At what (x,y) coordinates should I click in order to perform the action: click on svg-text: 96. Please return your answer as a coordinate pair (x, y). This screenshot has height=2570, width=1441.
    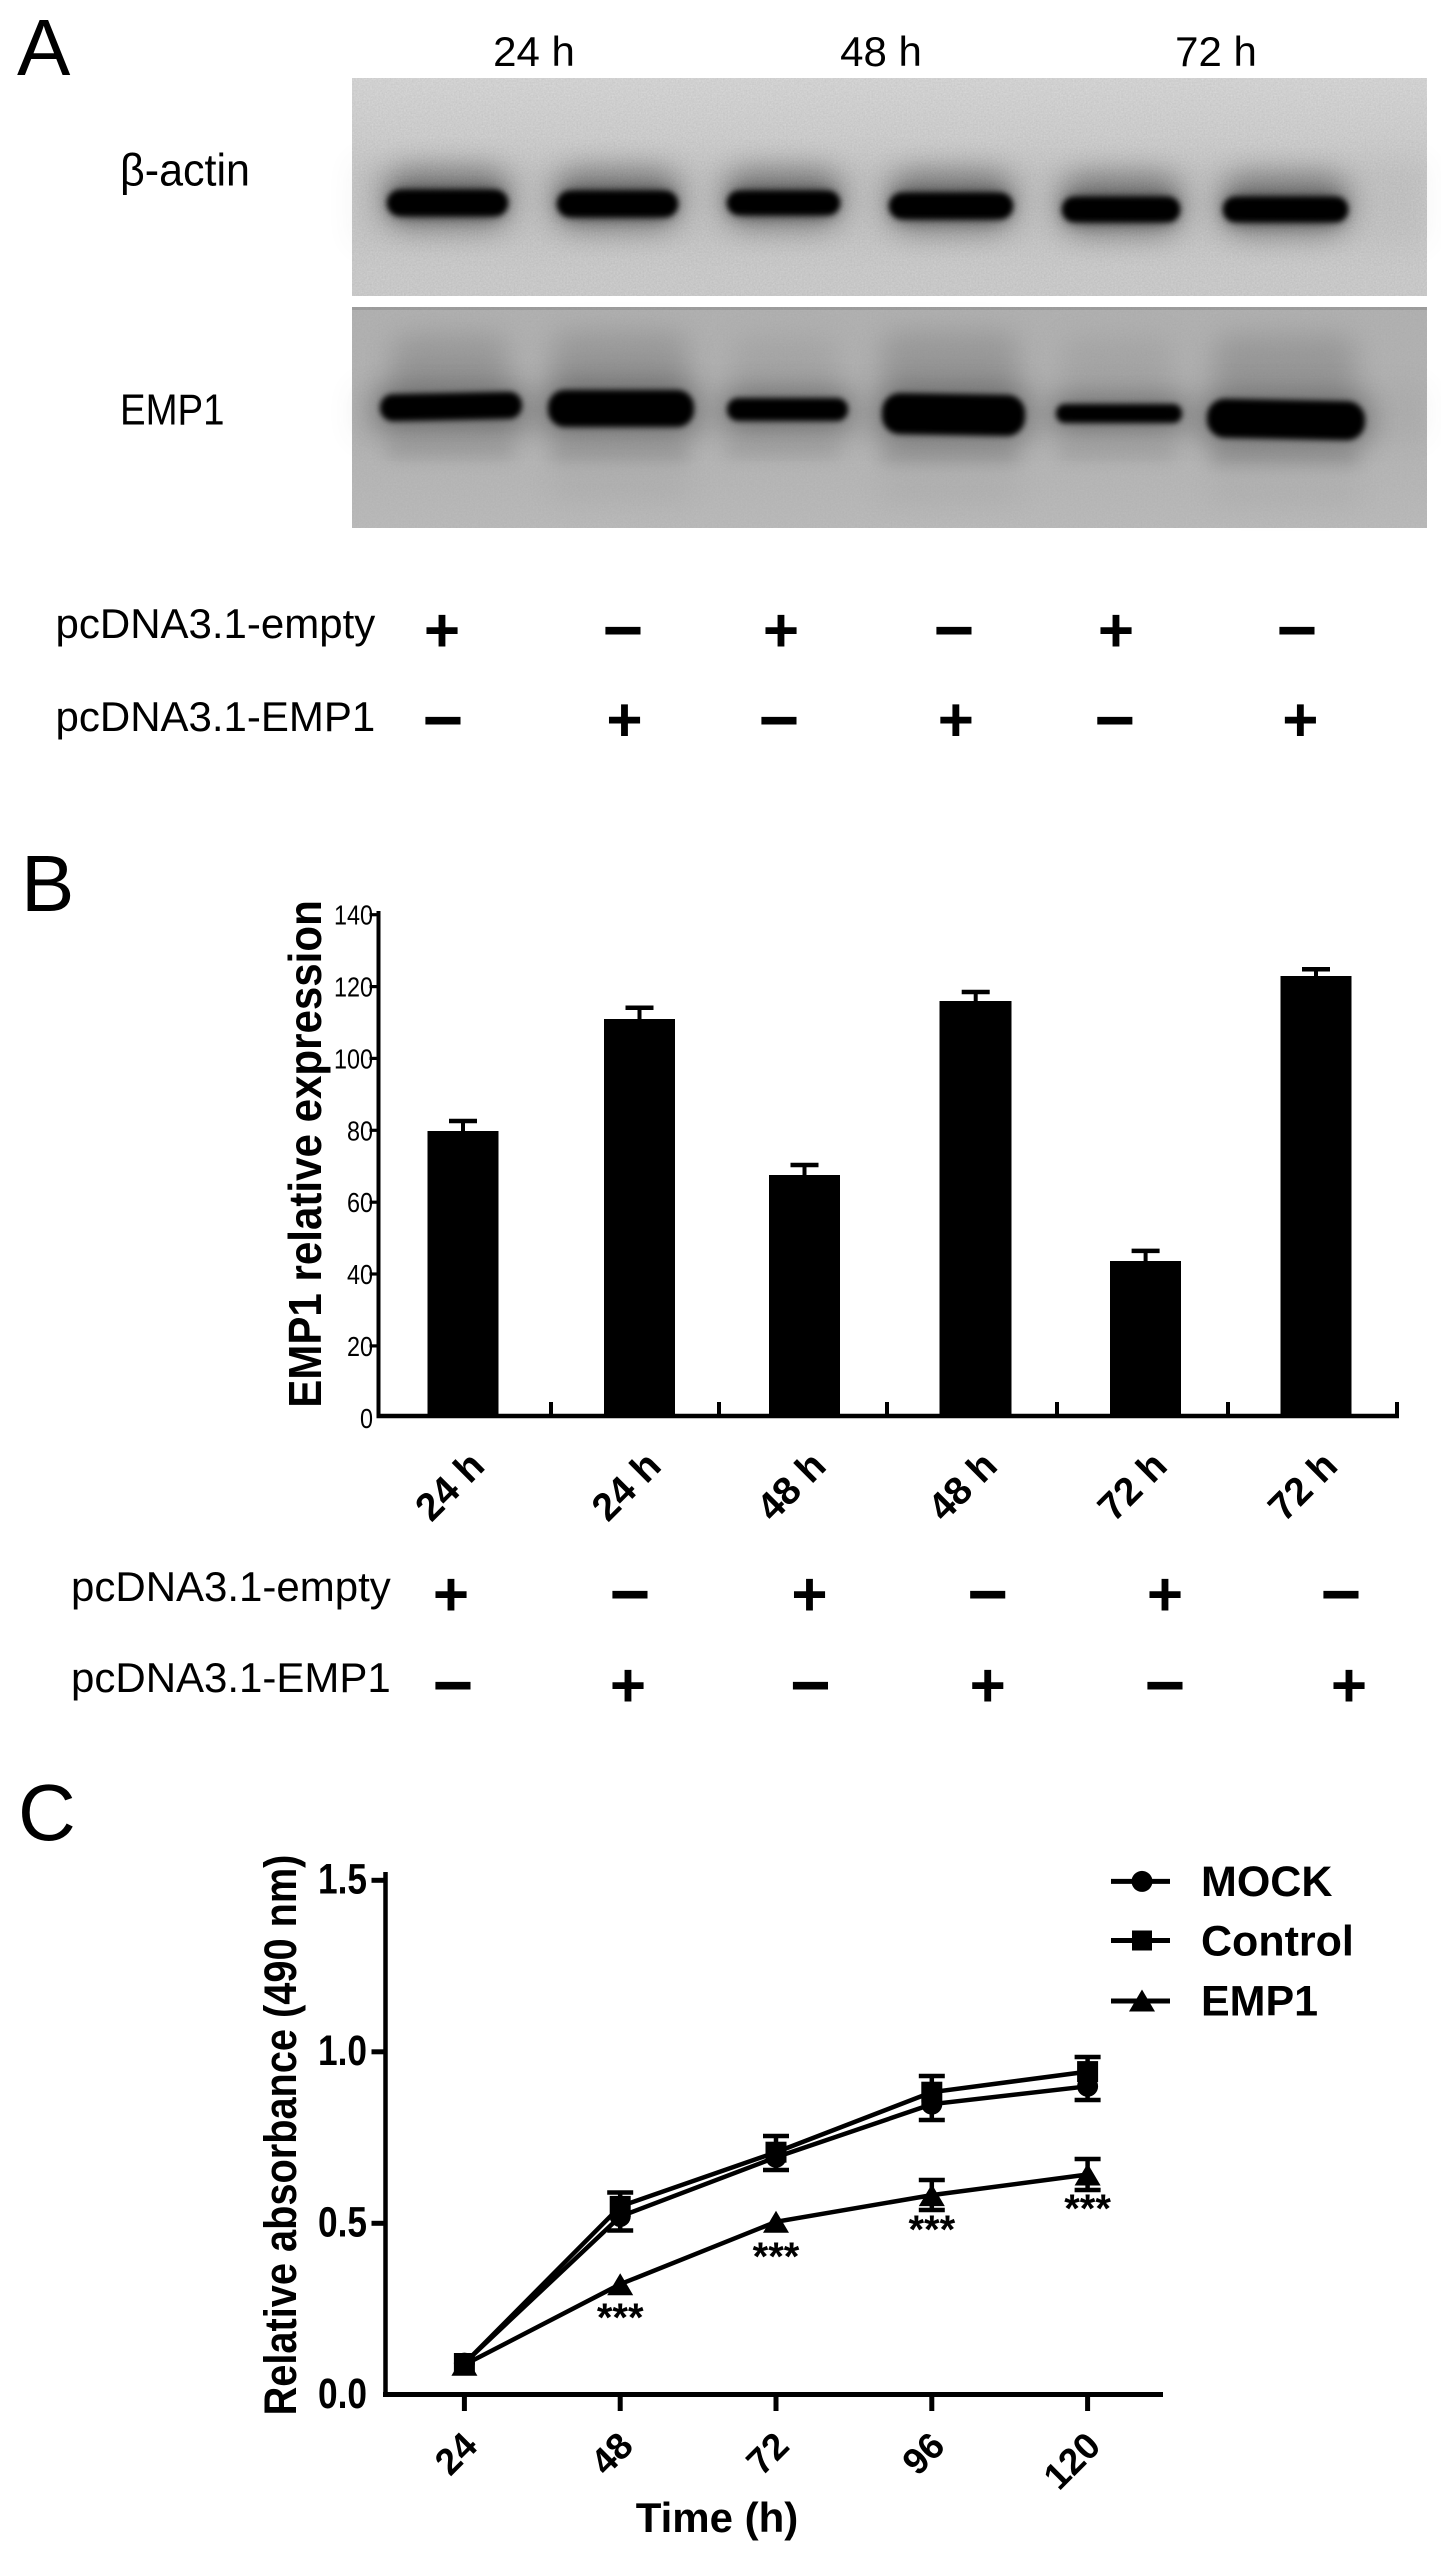
    Looking at the image, I should click on (923, 2454).